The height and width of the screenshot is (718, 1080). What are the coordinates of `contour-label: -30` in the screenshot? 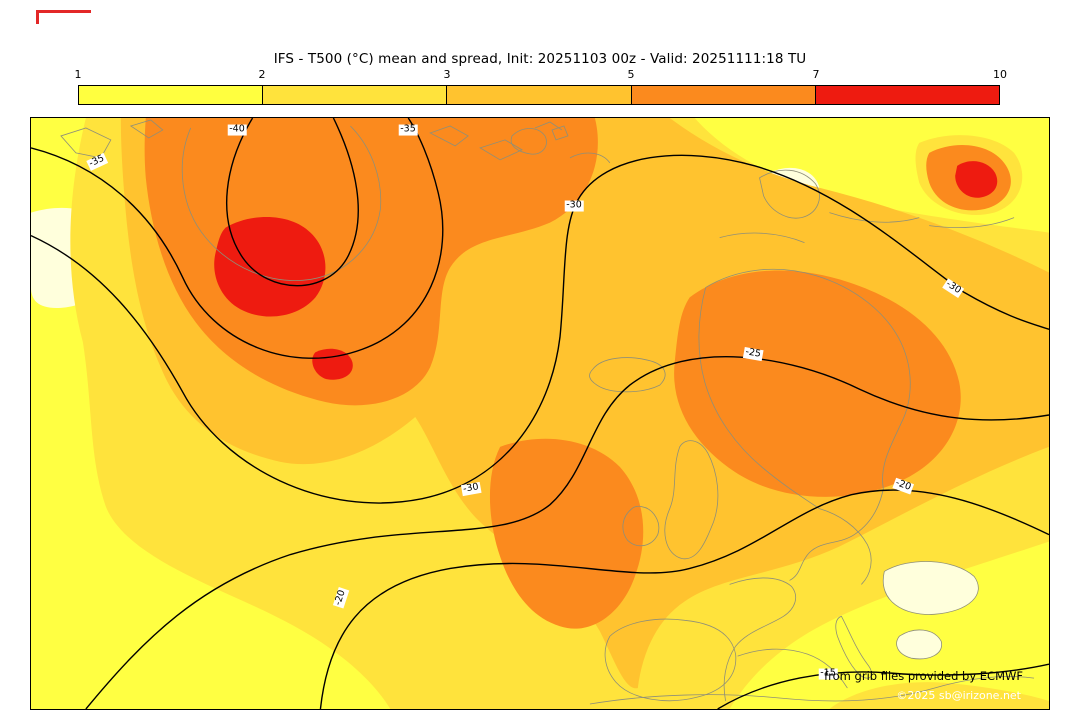 It's located at (574, 205).